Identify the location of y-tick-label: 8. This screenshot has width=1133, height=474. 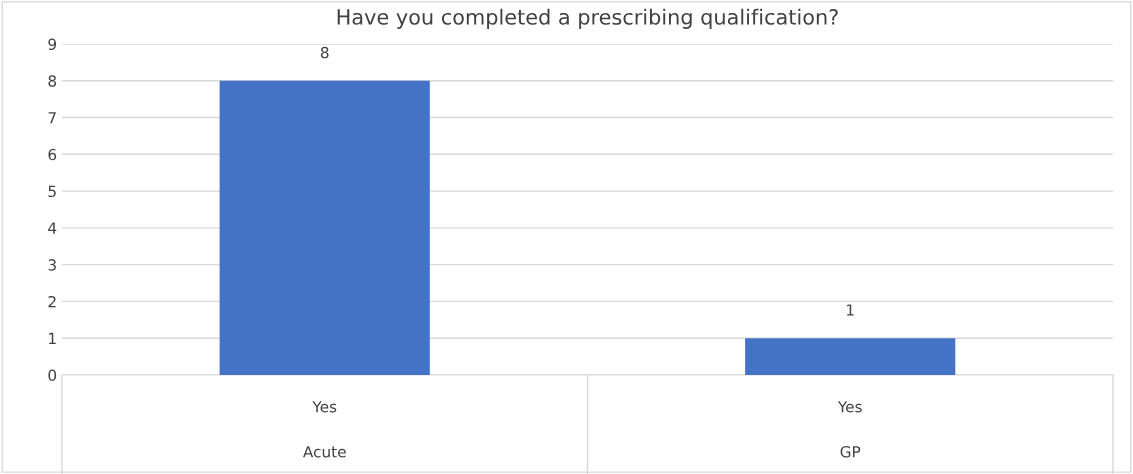
(52, 81).